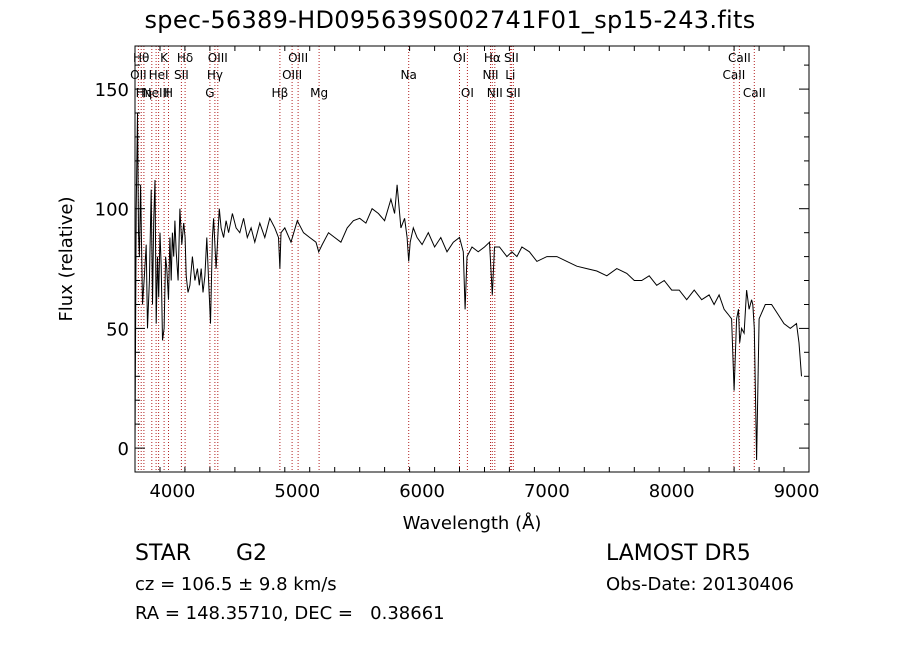  I want to click on spectral-line-label: Hγ, so click(215, 75).